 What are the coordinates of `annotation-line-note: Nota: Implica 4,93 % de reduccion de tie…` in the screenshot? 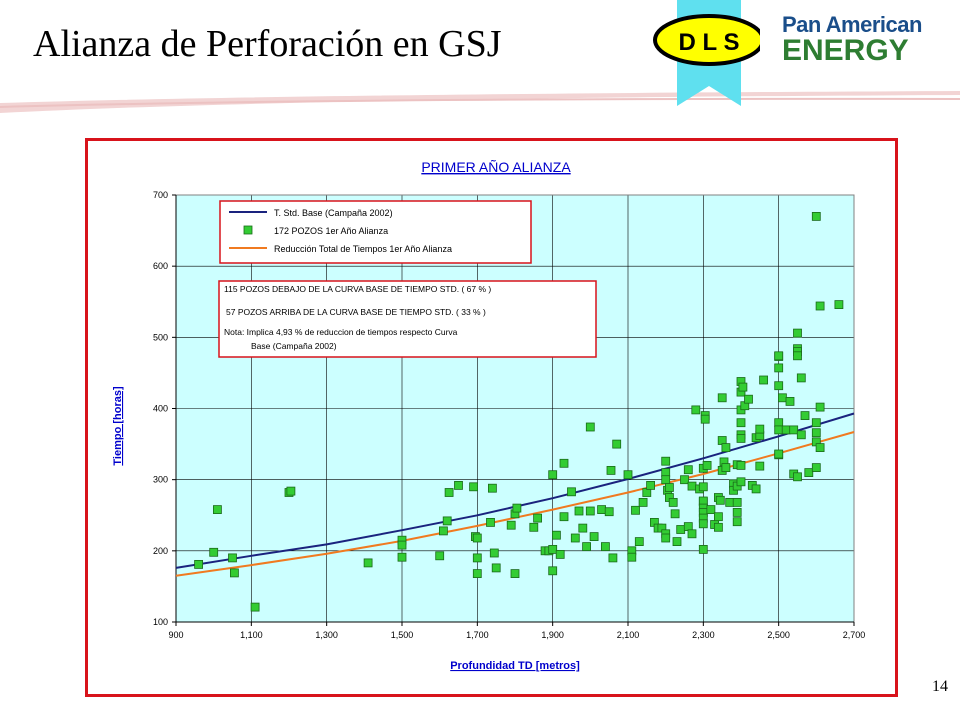 It's located at (341, 332).